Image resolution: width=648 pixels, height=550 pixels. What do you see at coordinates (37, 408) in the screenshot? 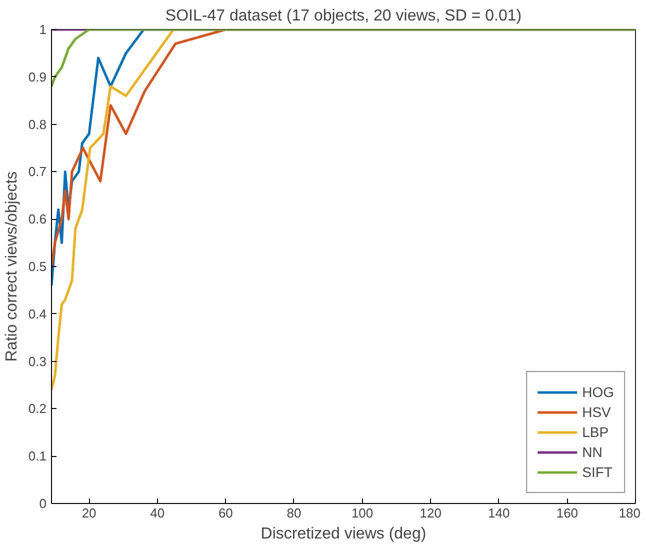
I see `y-tick-label: 0.2` at bounding box center [37, 408].